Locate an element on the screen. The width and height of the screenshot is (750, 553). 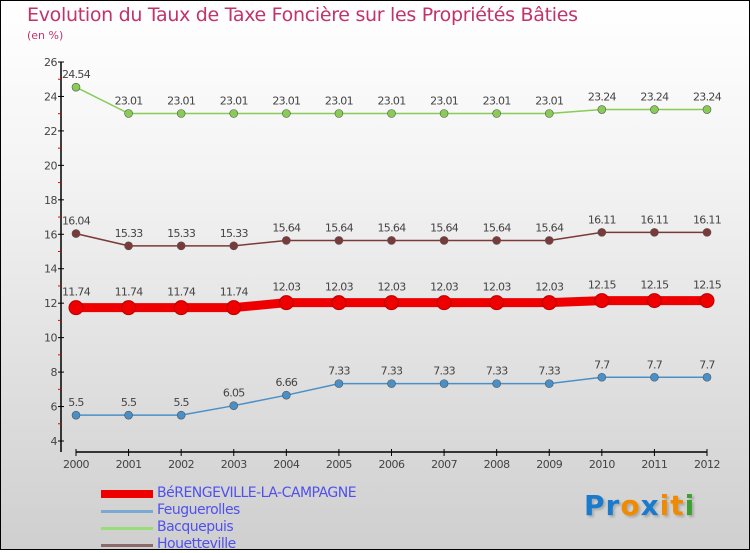
x-tick-label: 2010 is located at coordinates (602, 464).